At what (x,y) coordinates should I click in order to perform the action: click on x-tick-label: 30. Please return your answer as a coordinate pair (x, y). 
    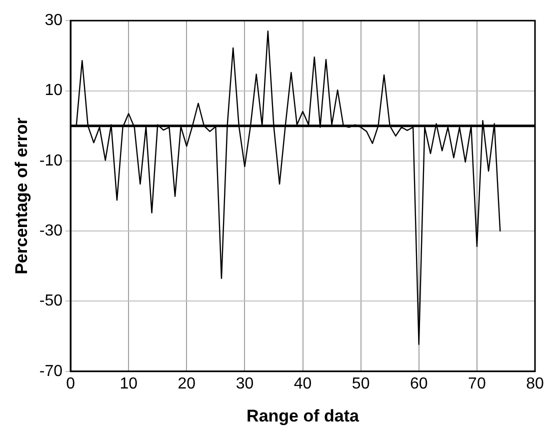
    Looking at the image, I should click on (245, 383).